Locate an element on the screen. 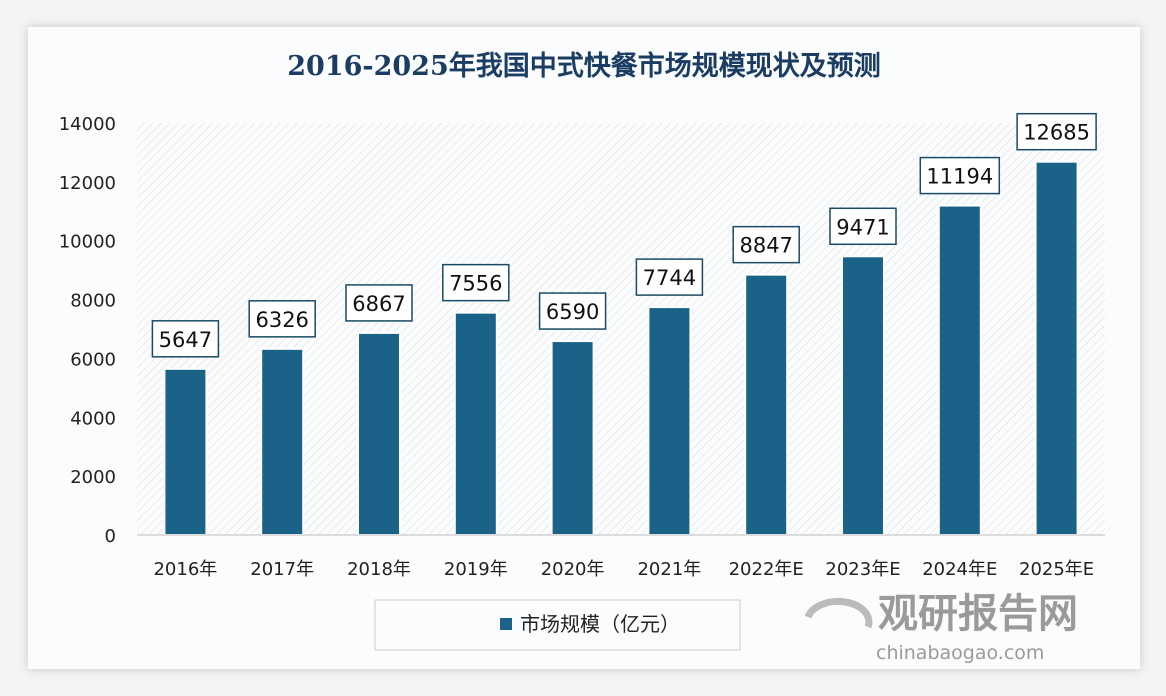 The width and height of the screenshot is (1166, 696). watermark-logo: 观研报告网 chinabaogao.com is located at coordinates (941, 627).